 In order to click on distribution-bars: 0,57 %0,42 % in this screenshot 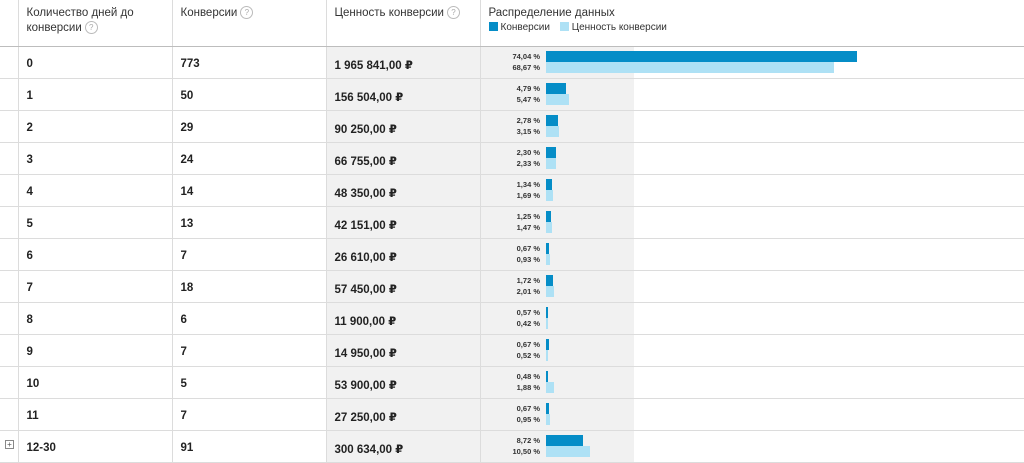, I will do `click(750, 319)`.